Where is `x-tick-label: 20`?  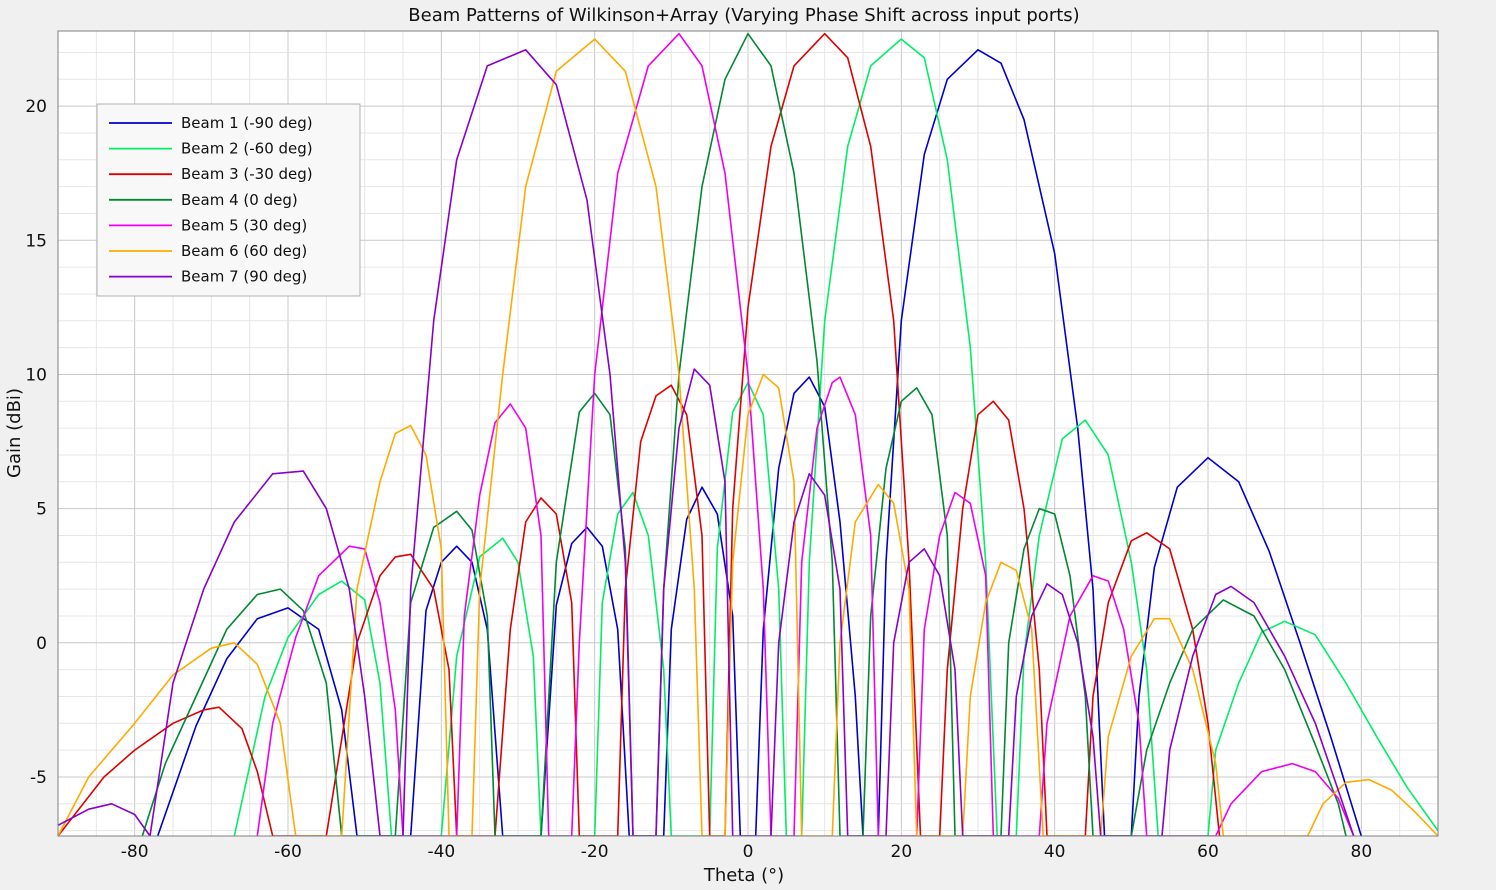 x-tick-label: 20 is located at coordinates (902, 852).